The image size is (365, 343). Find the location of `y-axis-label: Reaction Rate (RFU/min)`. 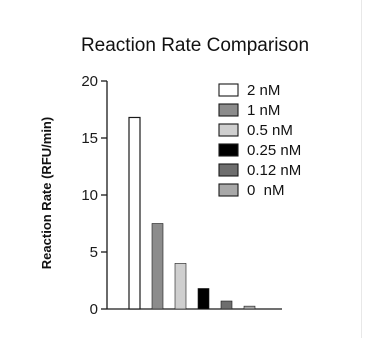

y-axis-label: Reaction Rate (RFU/min) is located at coordinates (46, 193).